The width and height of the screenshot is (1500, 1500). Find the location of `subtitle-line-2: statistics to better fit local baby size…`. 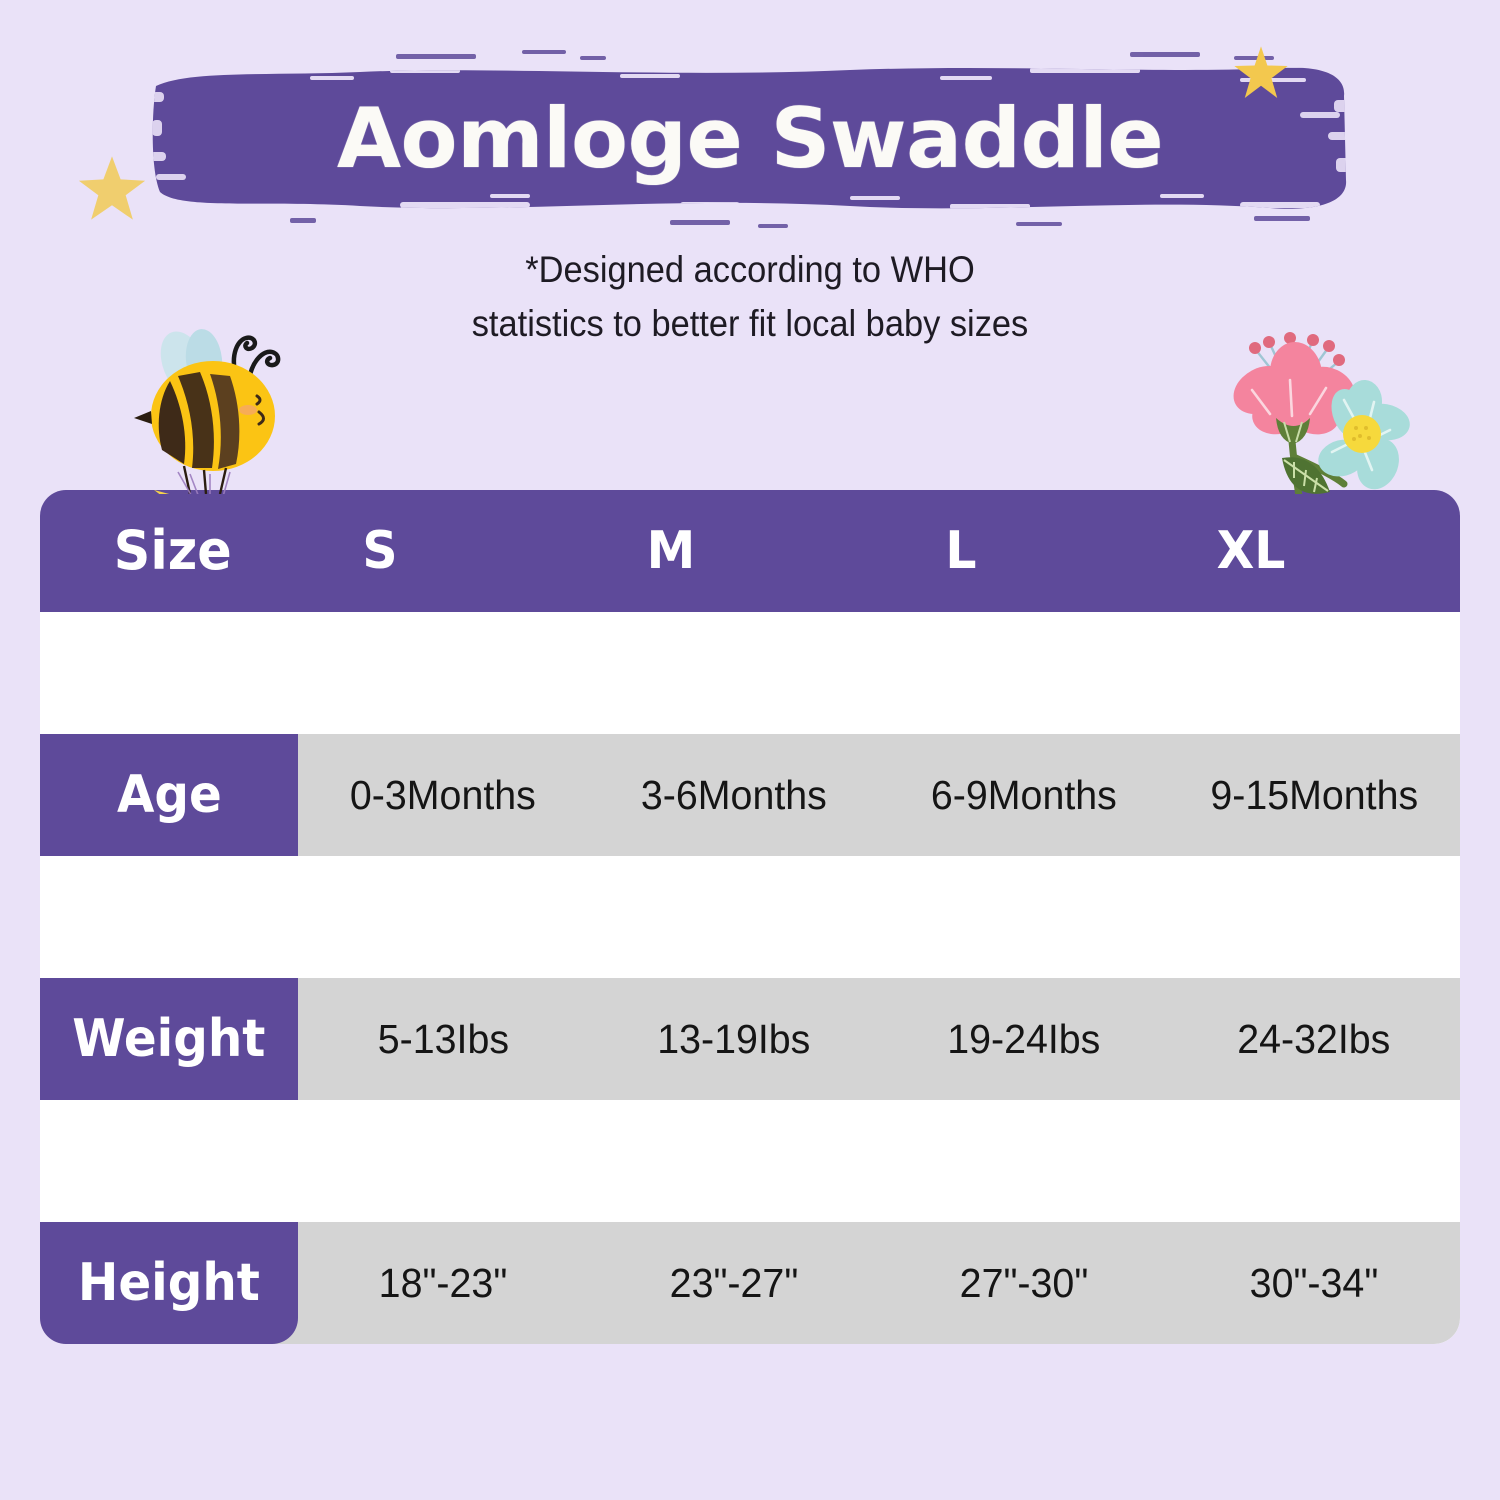

subtitle-line-2: statistics to better fit local baby size… is located at coordinates (750, 323).